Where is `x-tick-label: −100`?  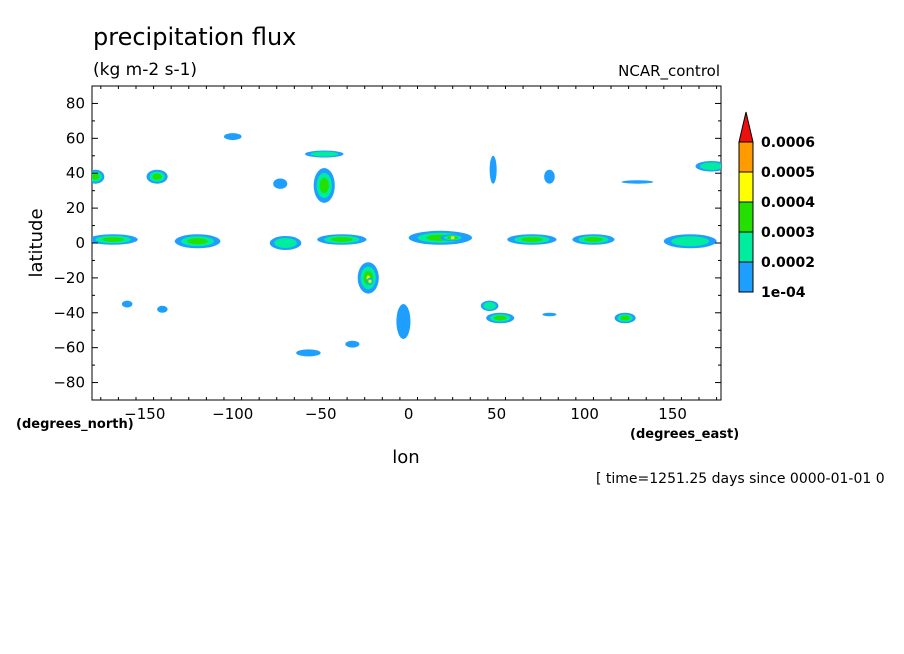 x-tick-label: −100 is located at coordinates (232, 414).